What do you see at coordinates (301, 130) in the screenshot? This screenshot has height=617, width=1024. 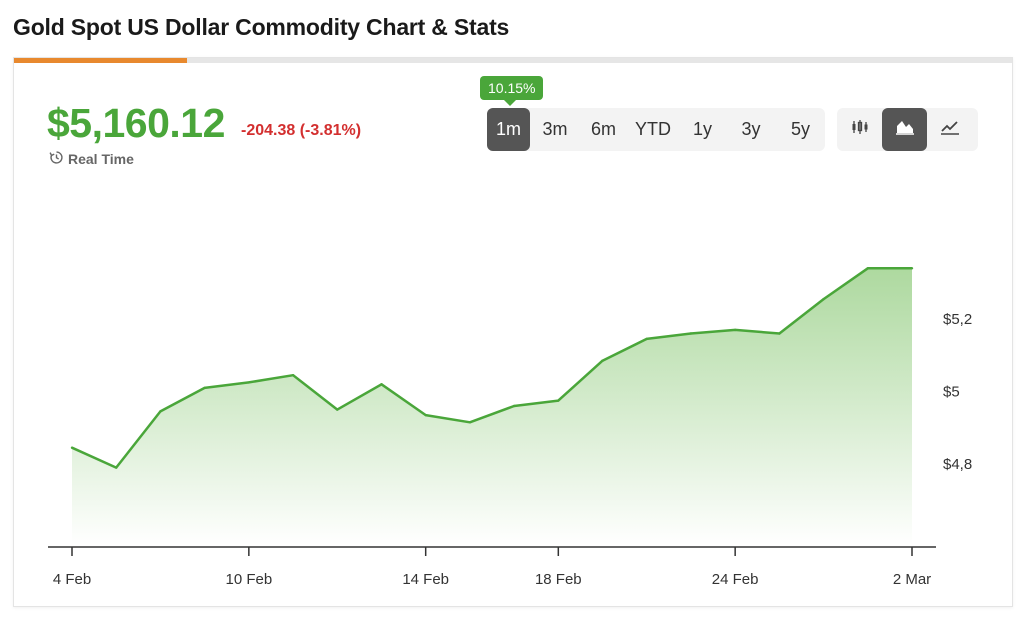 I see `price-change: -204.38 (-3.81%)` at bounding box center [301, 130].